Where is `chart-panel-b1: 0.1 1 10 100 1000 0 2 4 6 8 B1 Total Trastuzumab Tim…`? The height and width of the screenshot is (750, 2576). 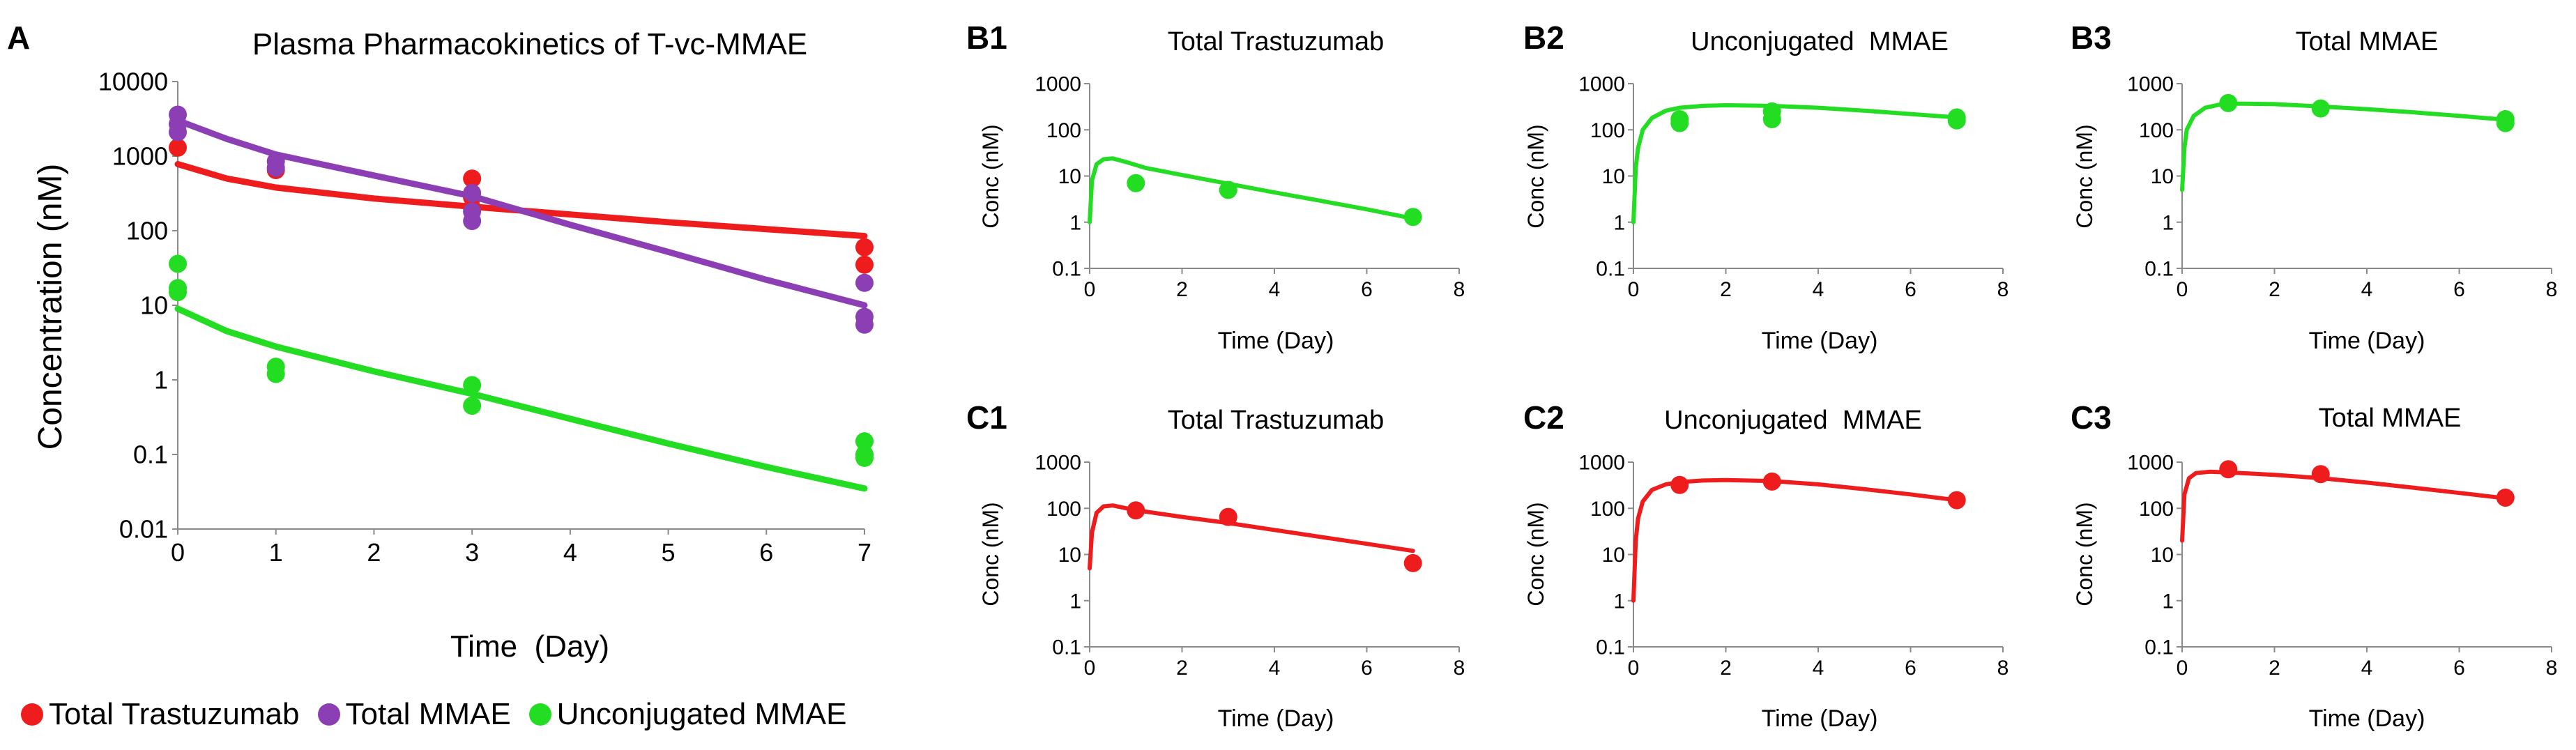
chart-panel-b1: 0.1 1 10 100 1000 0 2 4 6 8 B1 Total Trastuzumab Tim… is located at coordinates (1216, 187).